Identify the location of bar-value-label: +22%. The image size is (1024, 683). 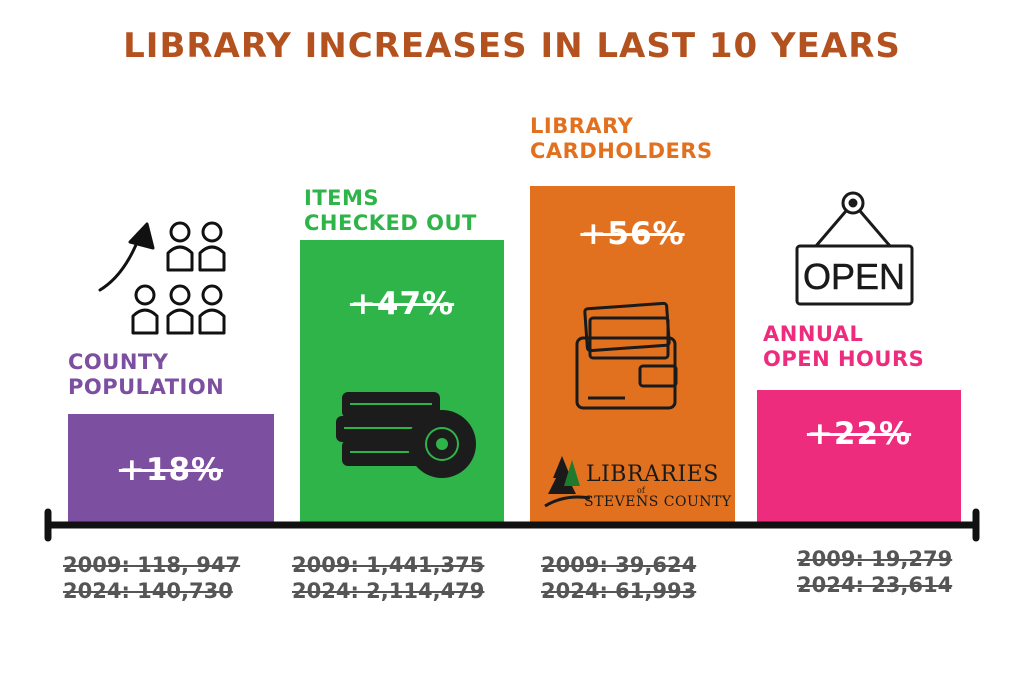
(859, 434).